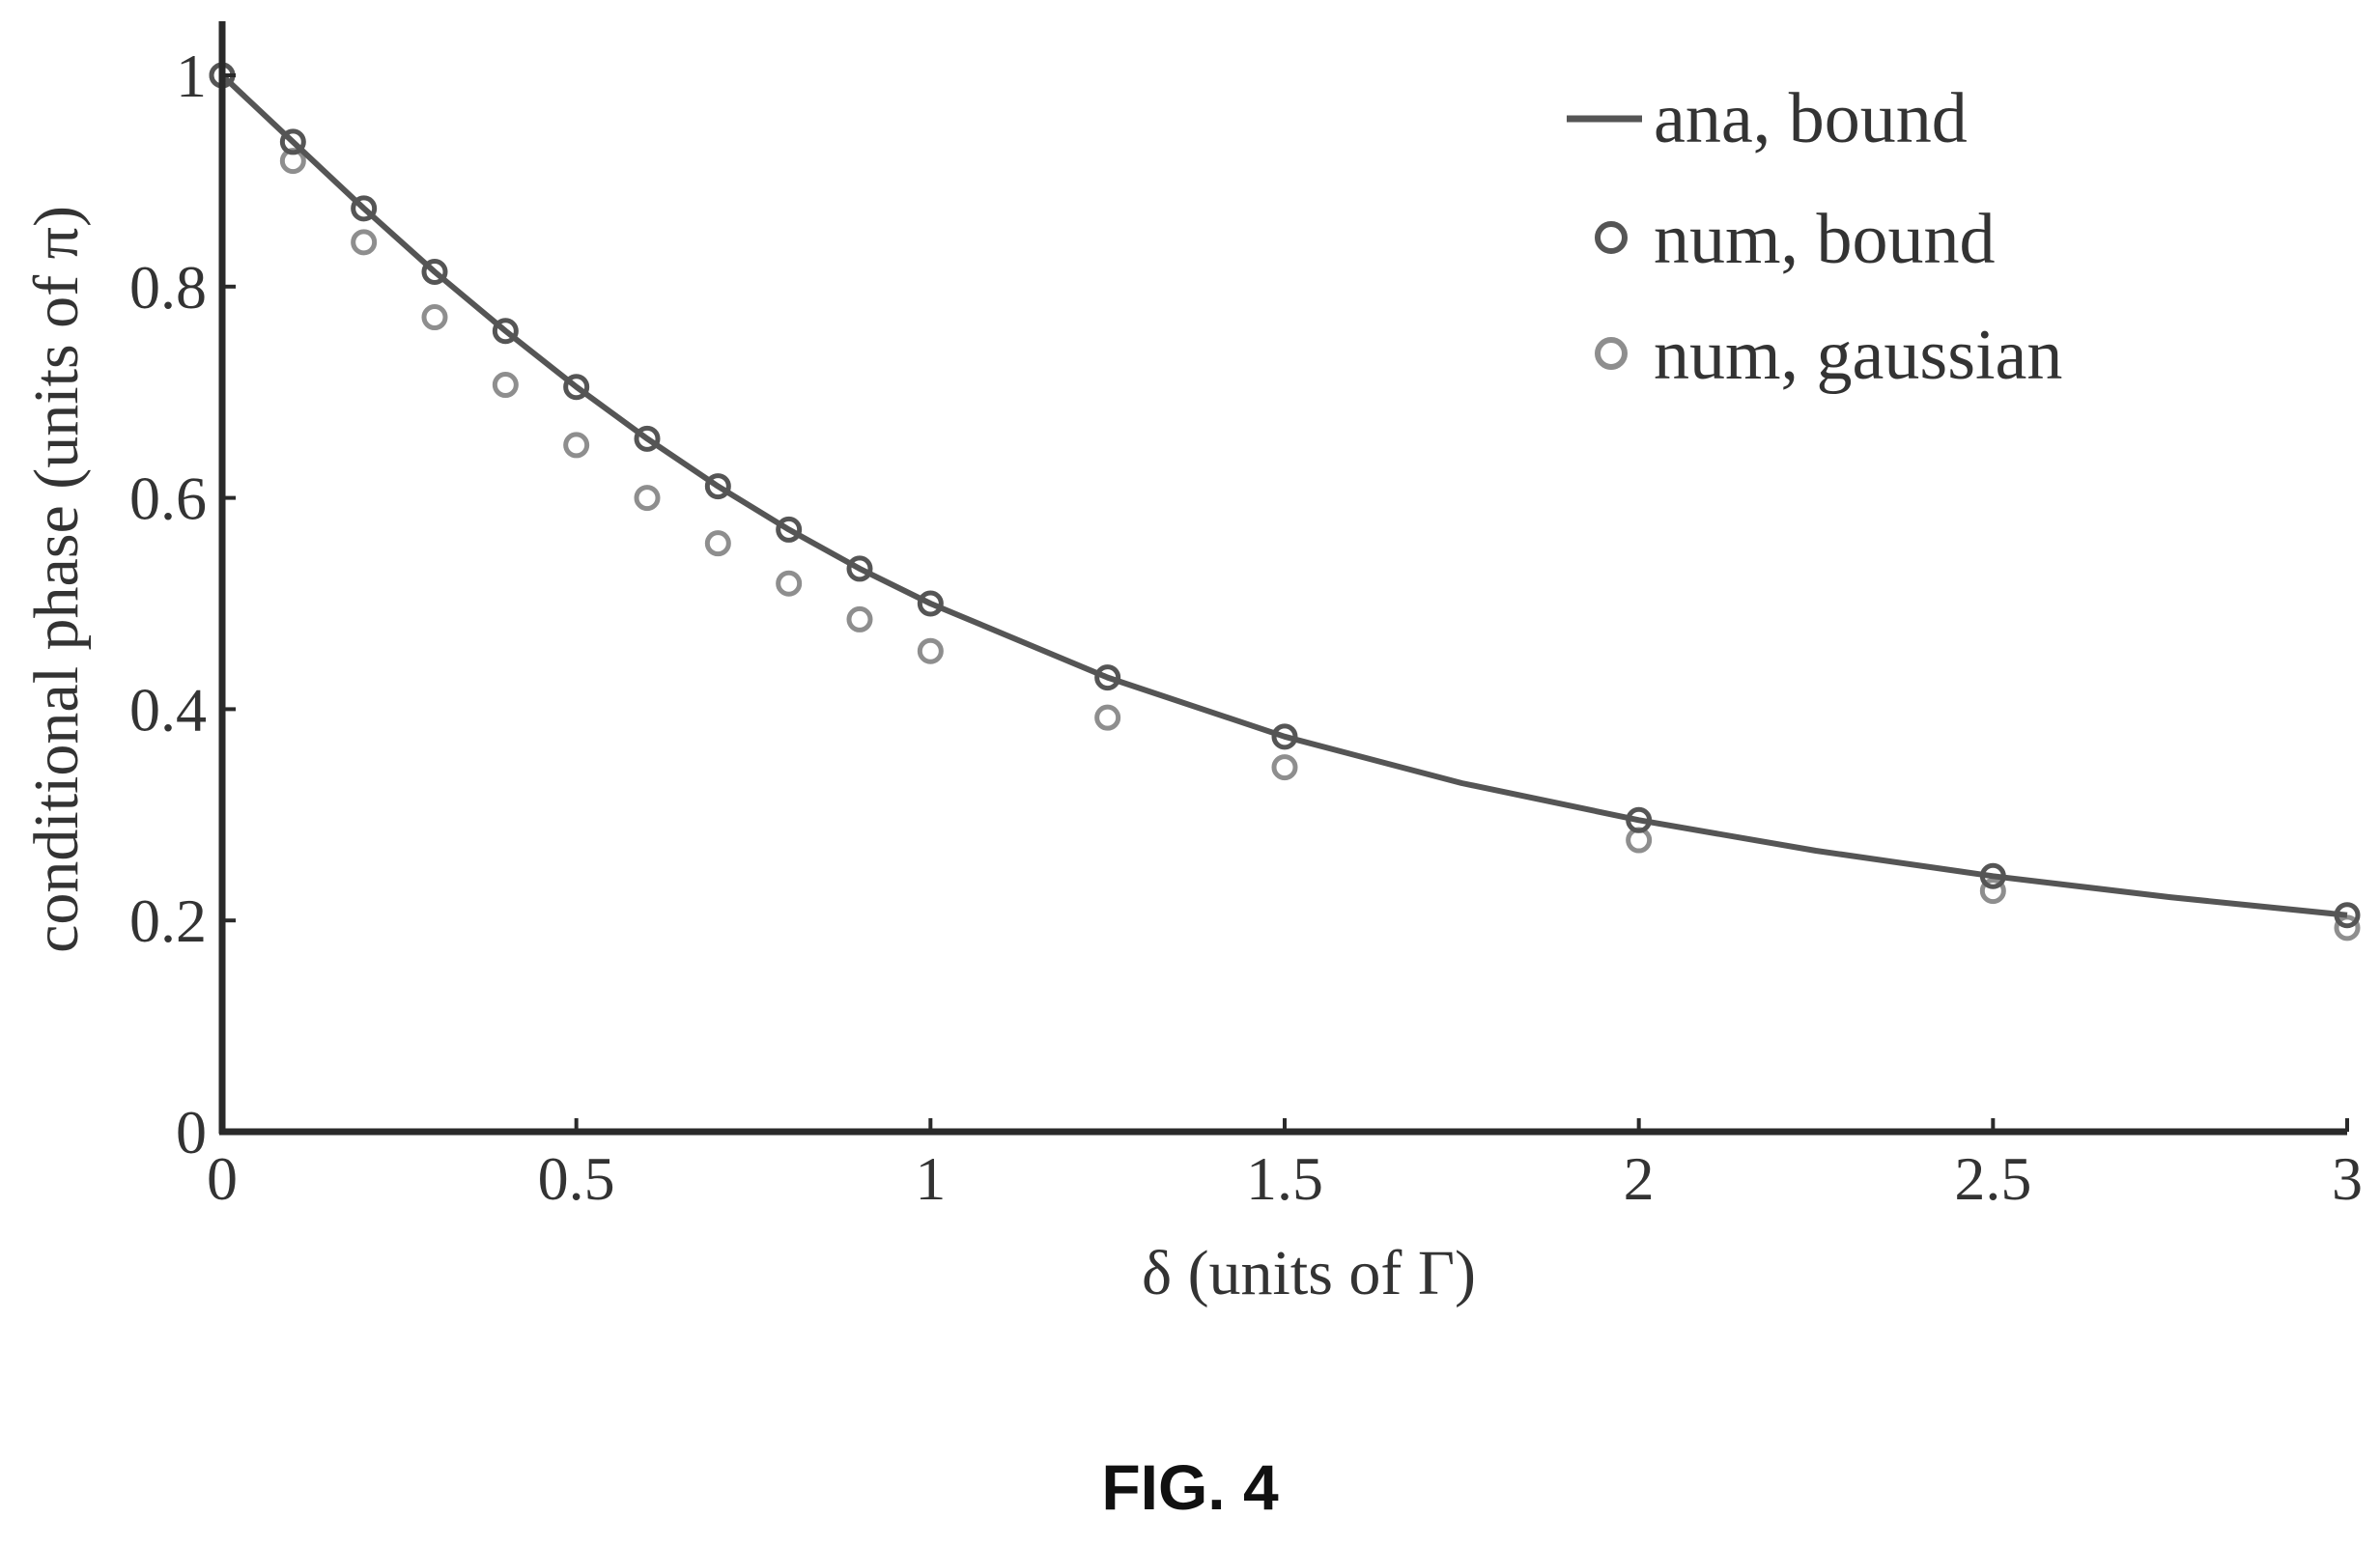 The image size is (2380, 1546). I want to click on legend-label: ana, bound, so click(1811, 118).